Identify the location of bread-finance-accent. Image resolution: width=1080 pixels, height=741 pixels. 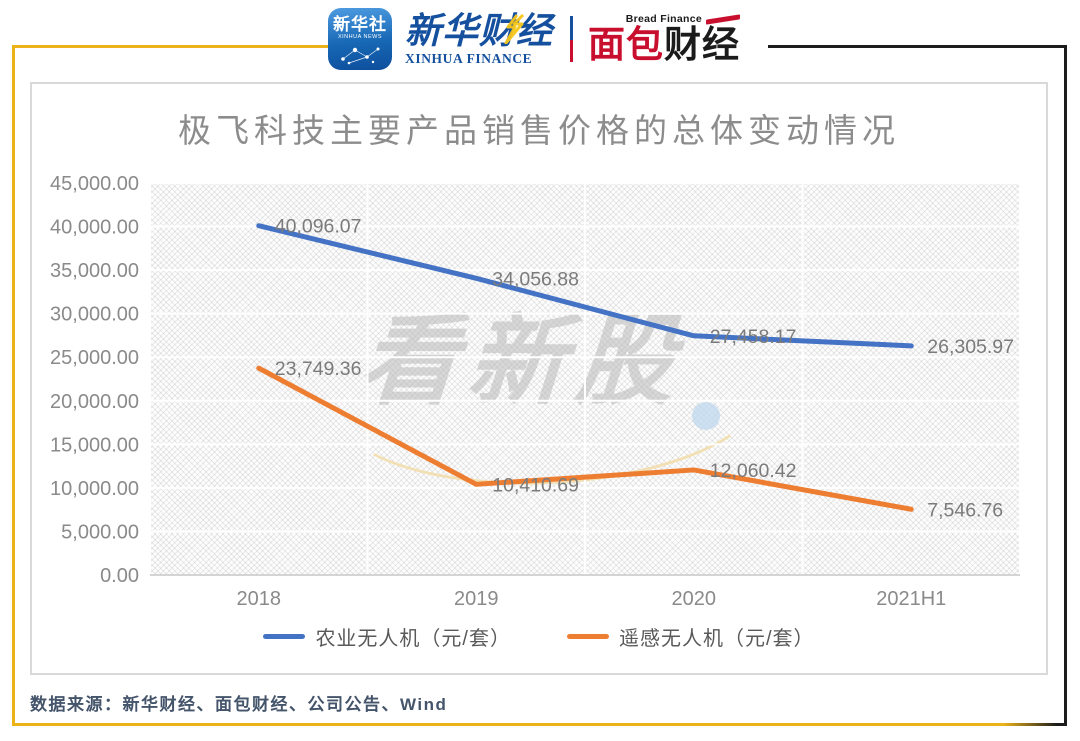
(723, 19).